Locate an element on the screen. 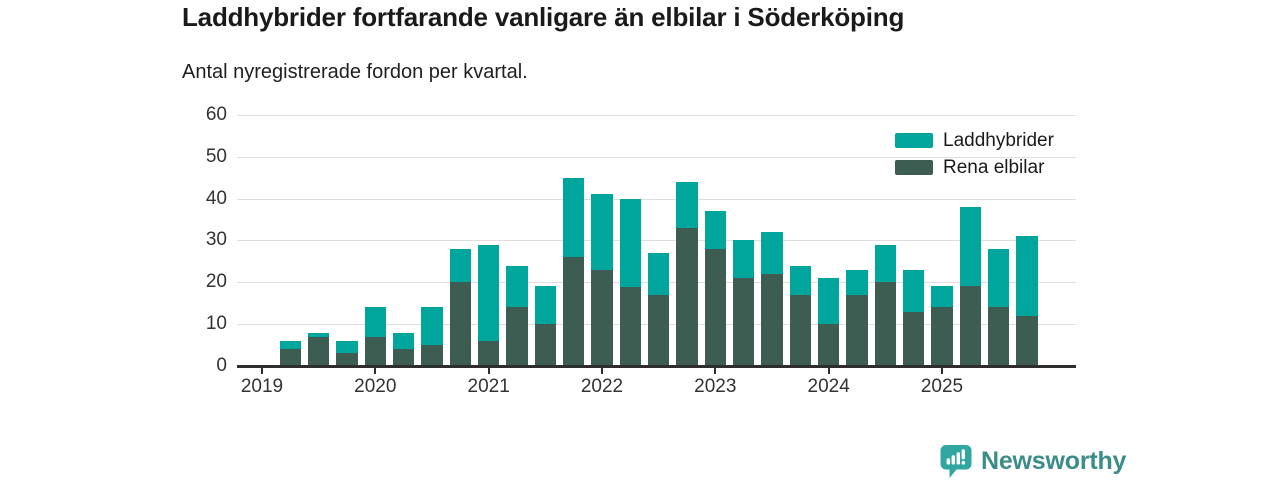 The height and width of the screenshot is (480, 1280). bar-2021-K3-rena-elbilar is located at coordinates (545, 345).